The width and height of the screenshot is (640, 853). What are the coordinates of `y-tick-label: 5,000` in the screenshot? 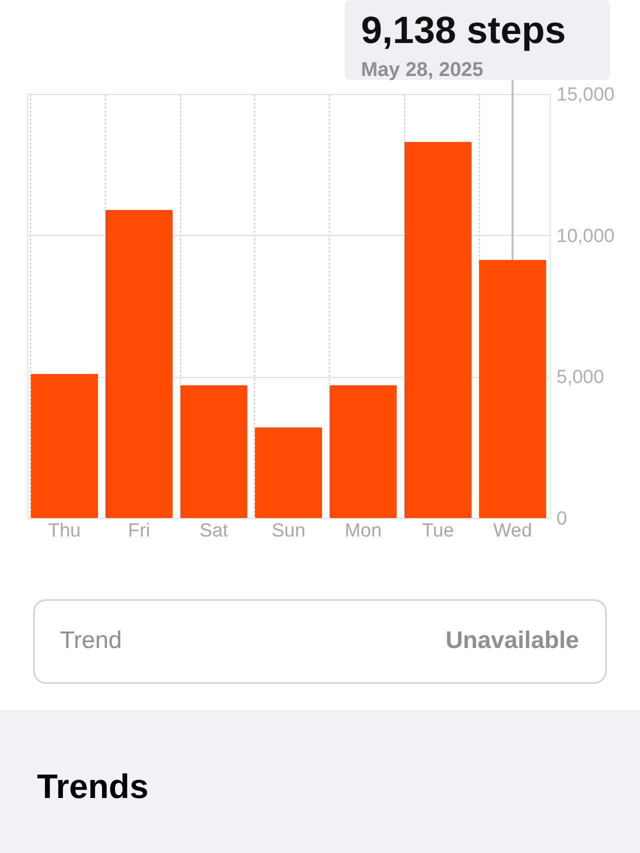 It's located at (580, 377).